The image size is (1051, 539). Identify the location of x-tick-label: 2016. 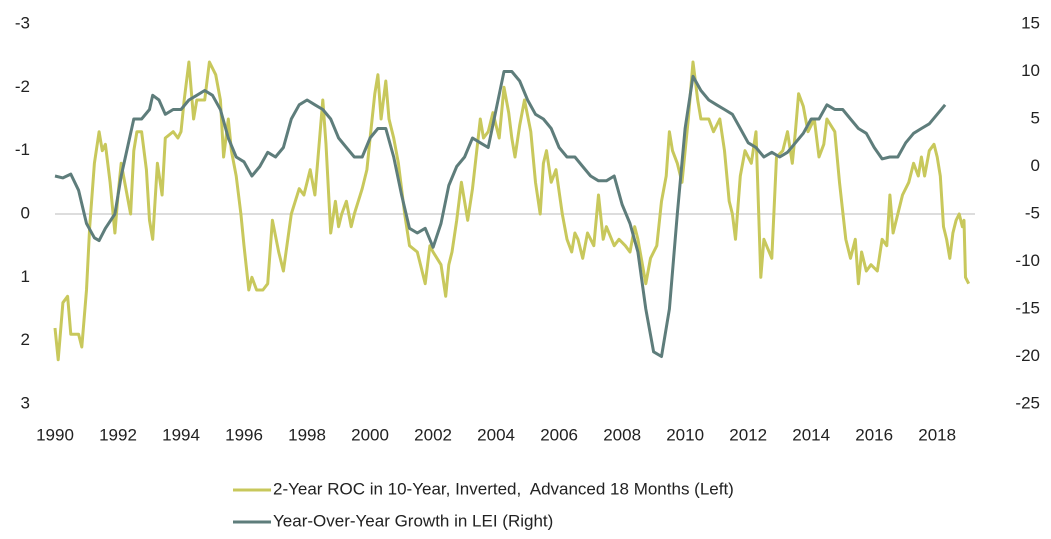
(874, 434).